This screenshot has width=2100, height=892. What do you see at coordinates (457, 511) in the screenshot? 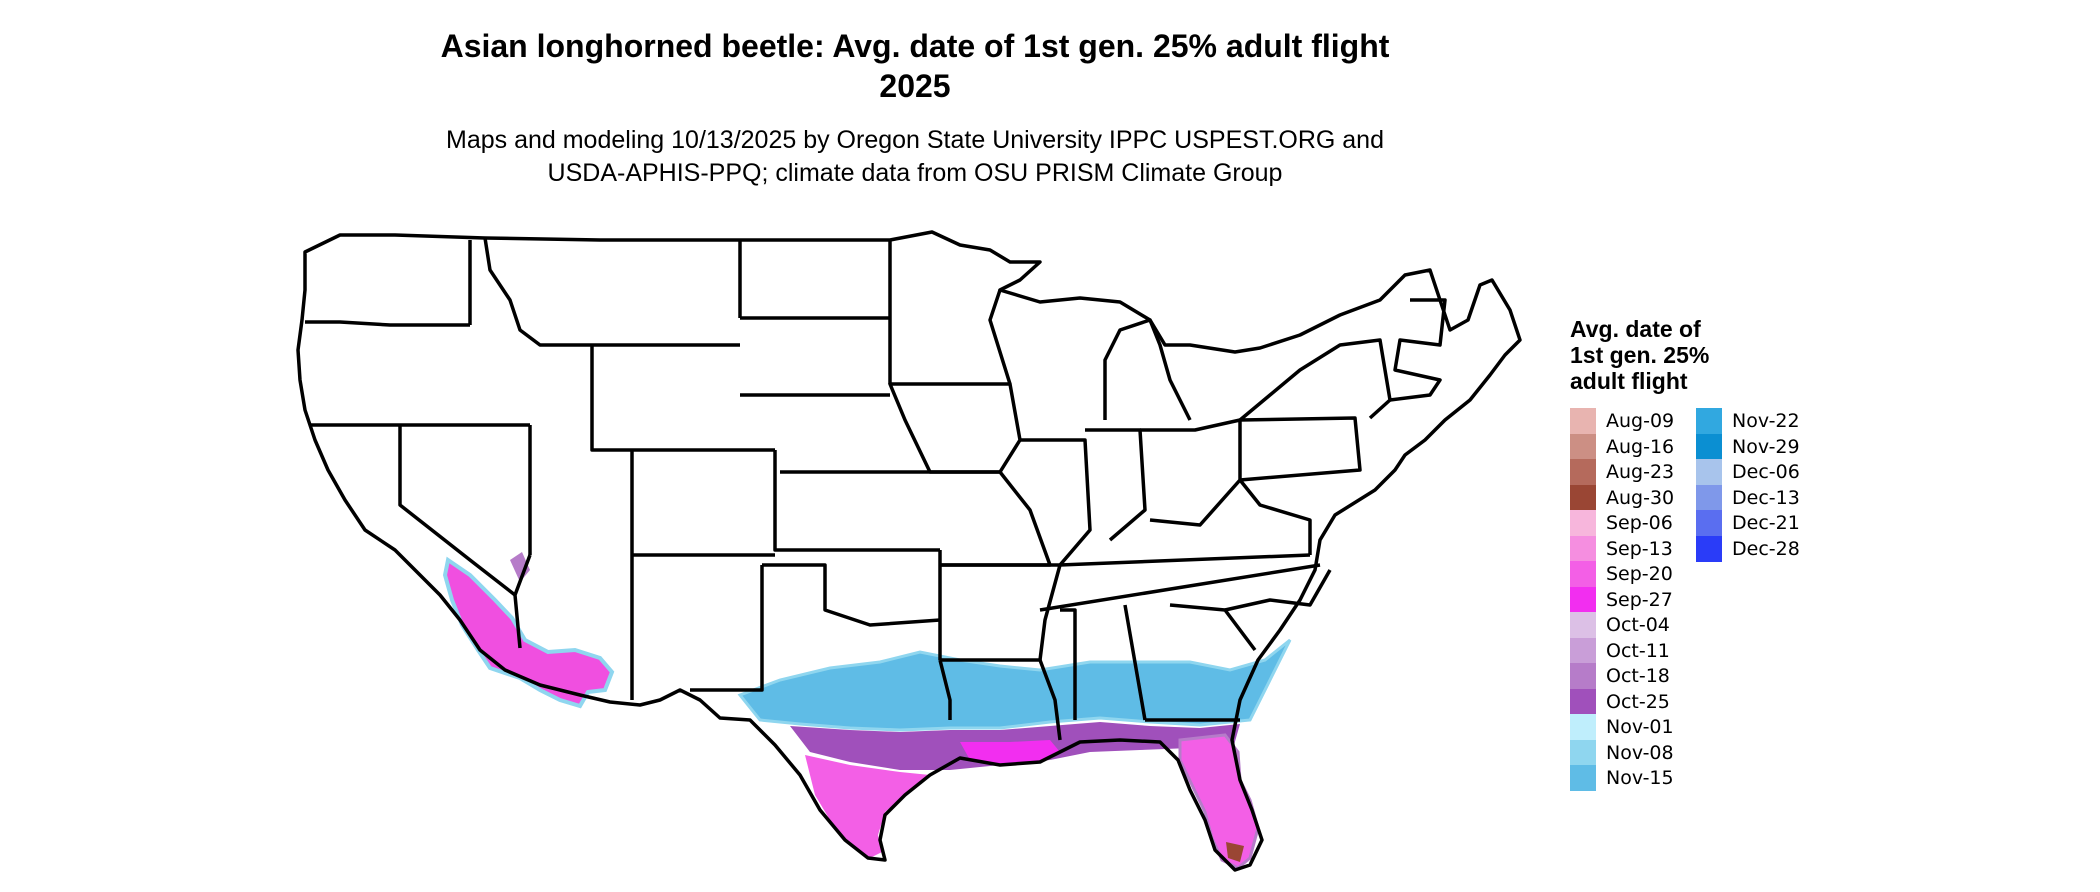
I see `border-ca-nv` at bounding box center [457, 511].